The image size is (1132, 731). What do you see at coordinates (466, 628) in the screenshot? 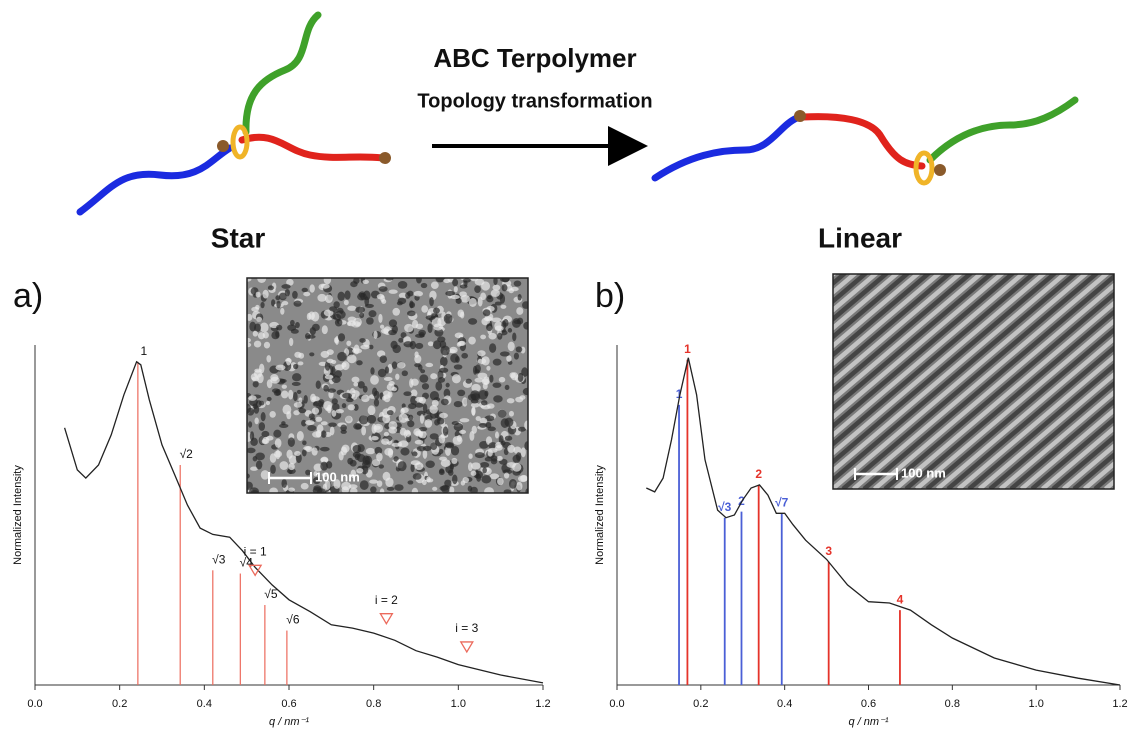
I see `minimum-label: i = 3` at bounding box center [466, 628].